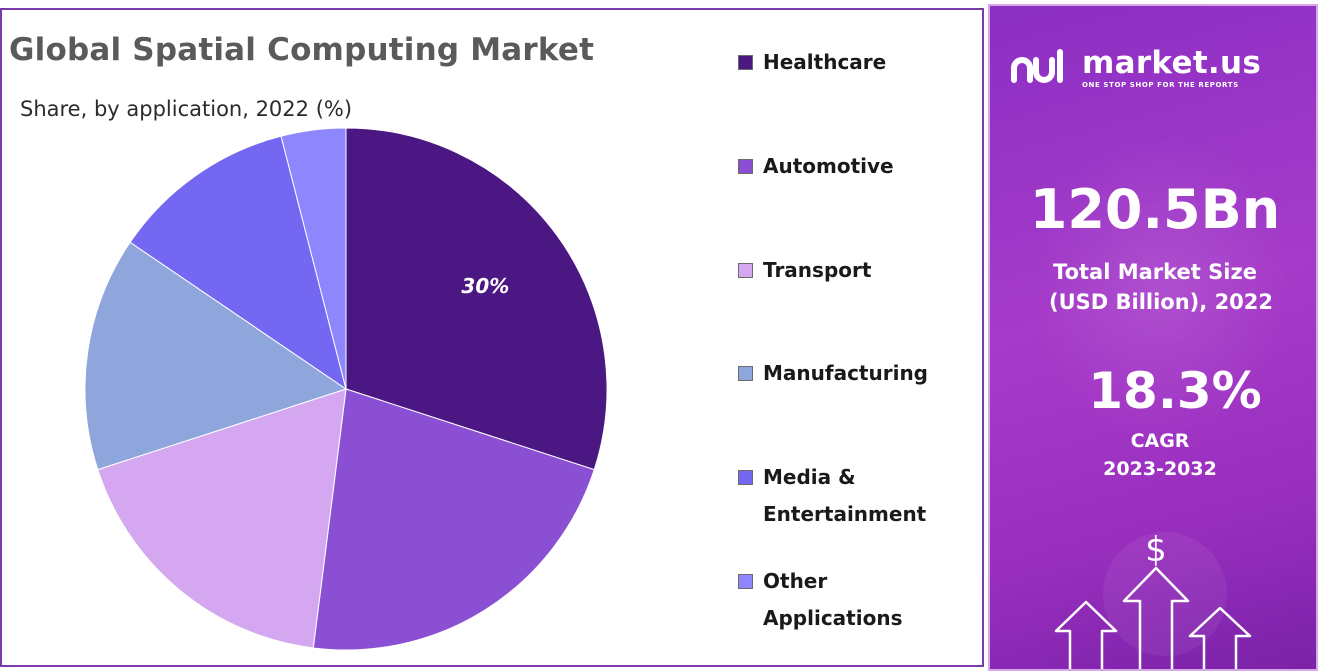 Image resolution: width=1318 pixels, height=671 pixels. What do you see at coordinates (845, 373) in the screenshot?
I see `legend-label: Manufacturing` at bounding box center [845, 373].